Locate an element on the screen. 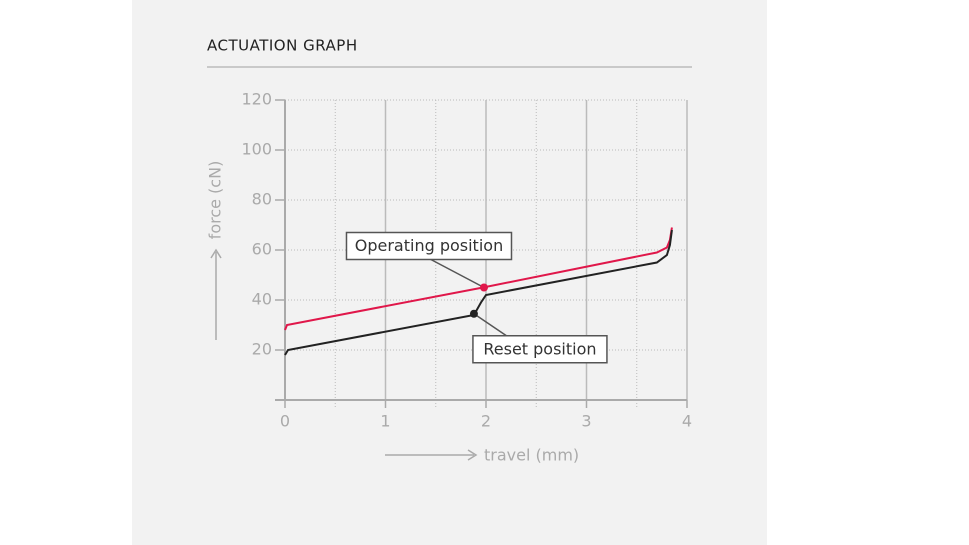 The width and height of the screenshot is (969, 545). x-arrow-head is located at coordinates (472, 455).